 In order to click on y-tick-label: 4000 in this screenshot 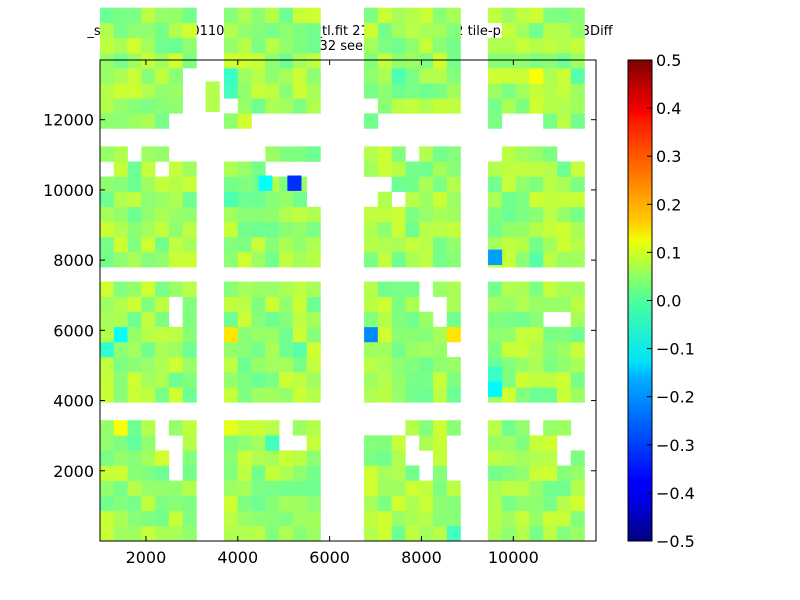, I will do `click(73, 401)`.